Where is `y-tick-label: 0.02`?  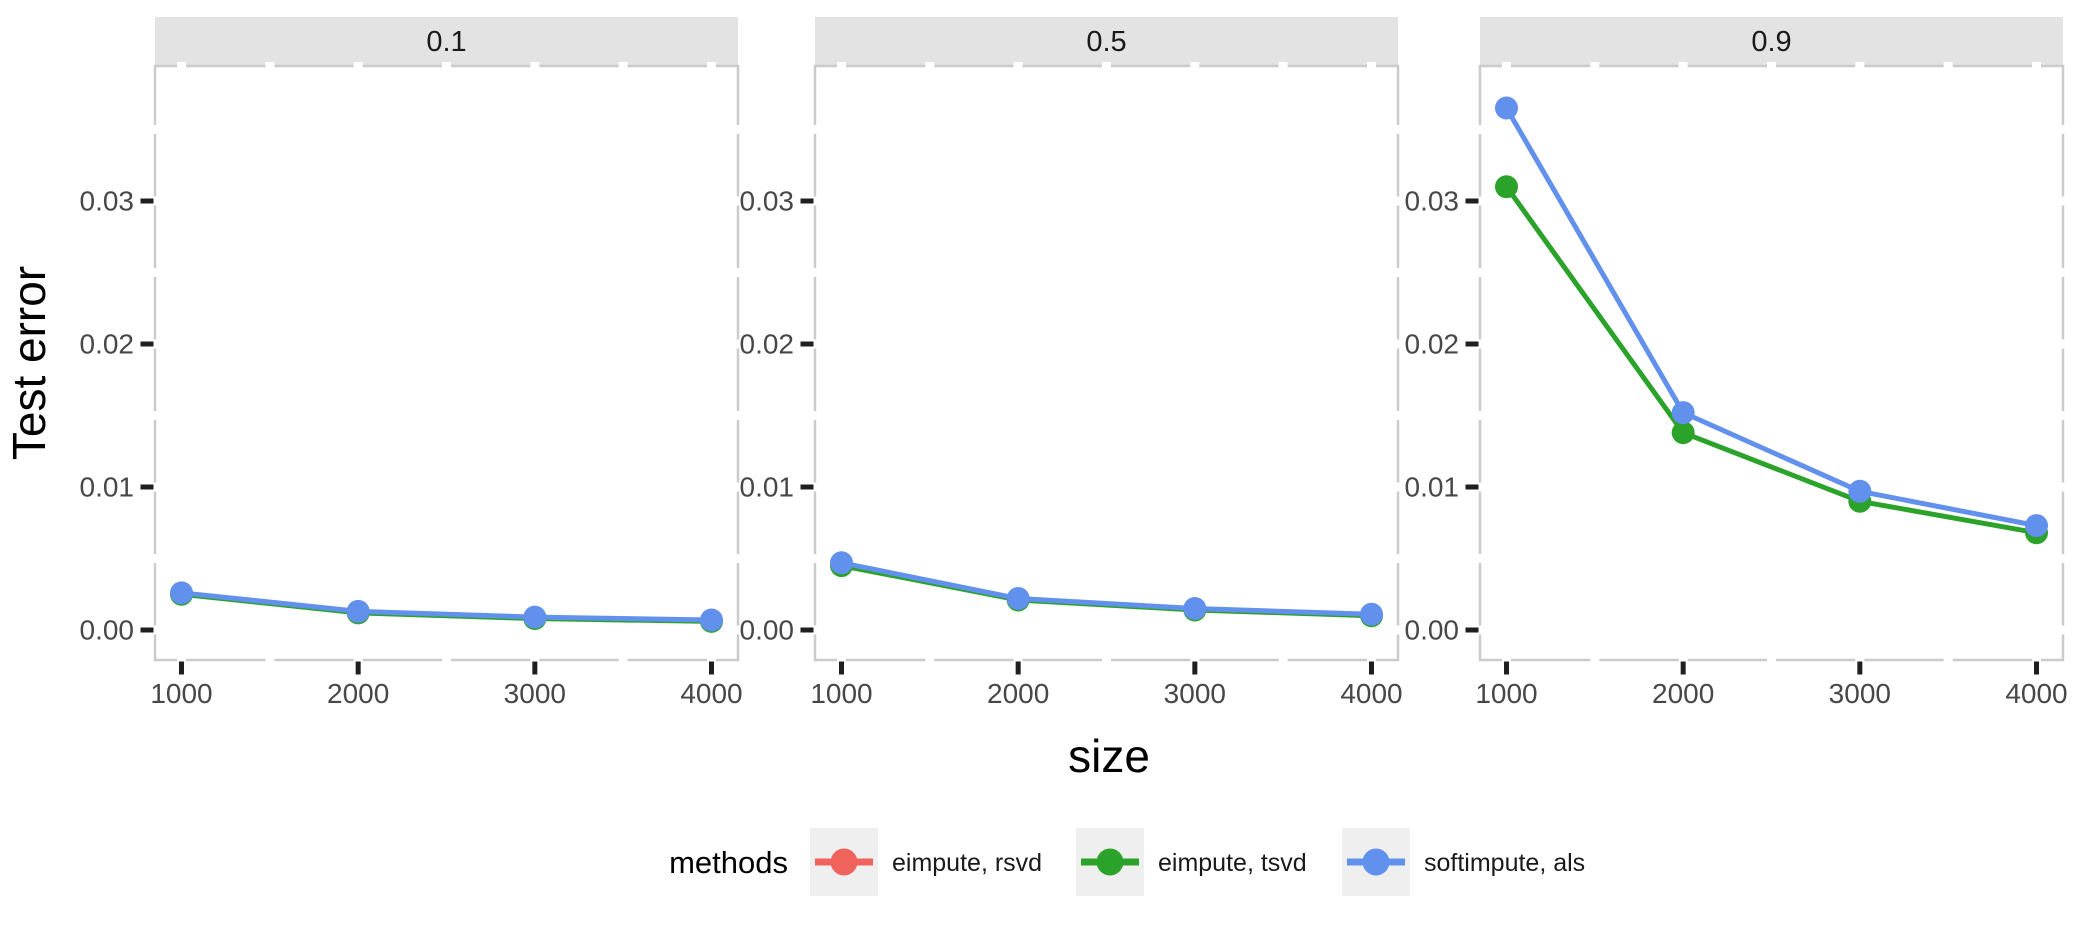 y-tick-label: 0.02 is located at coordinates (1432, 344).